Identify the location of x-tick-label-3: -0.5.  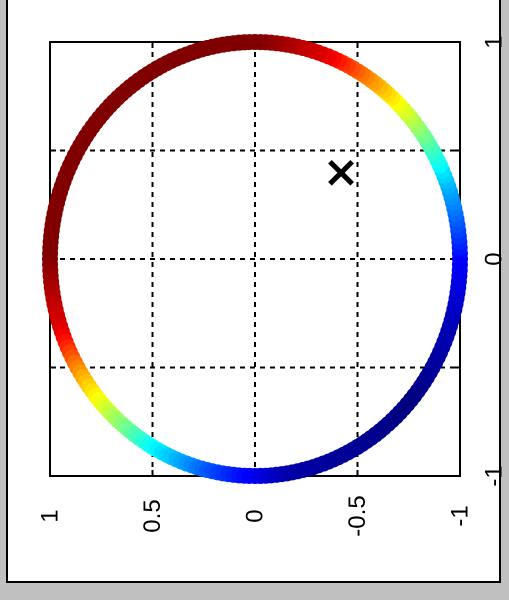
(357, 515).